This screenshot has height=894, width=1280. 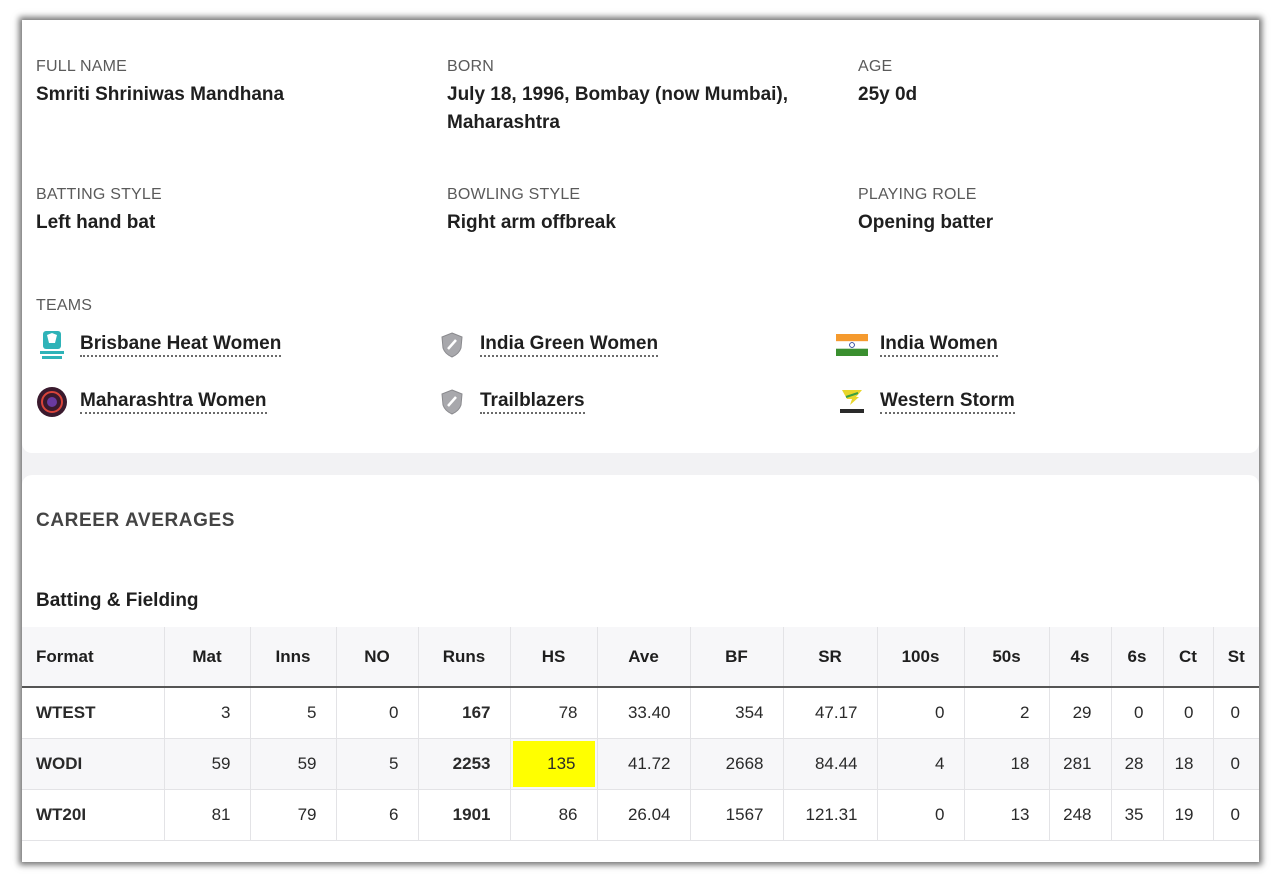 What do you see at coordinates (1006, 657) in the screenshot?
I see `column-header: 50s` at bounding box center [1006, 657].